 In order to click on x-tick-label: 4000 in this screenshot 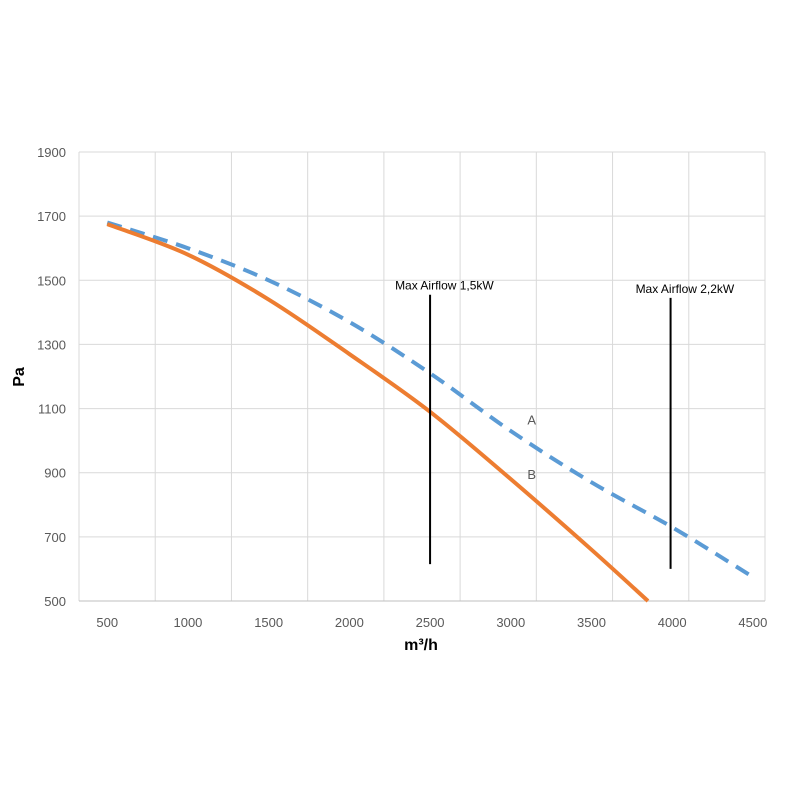, I will do `click(672, 622)`.